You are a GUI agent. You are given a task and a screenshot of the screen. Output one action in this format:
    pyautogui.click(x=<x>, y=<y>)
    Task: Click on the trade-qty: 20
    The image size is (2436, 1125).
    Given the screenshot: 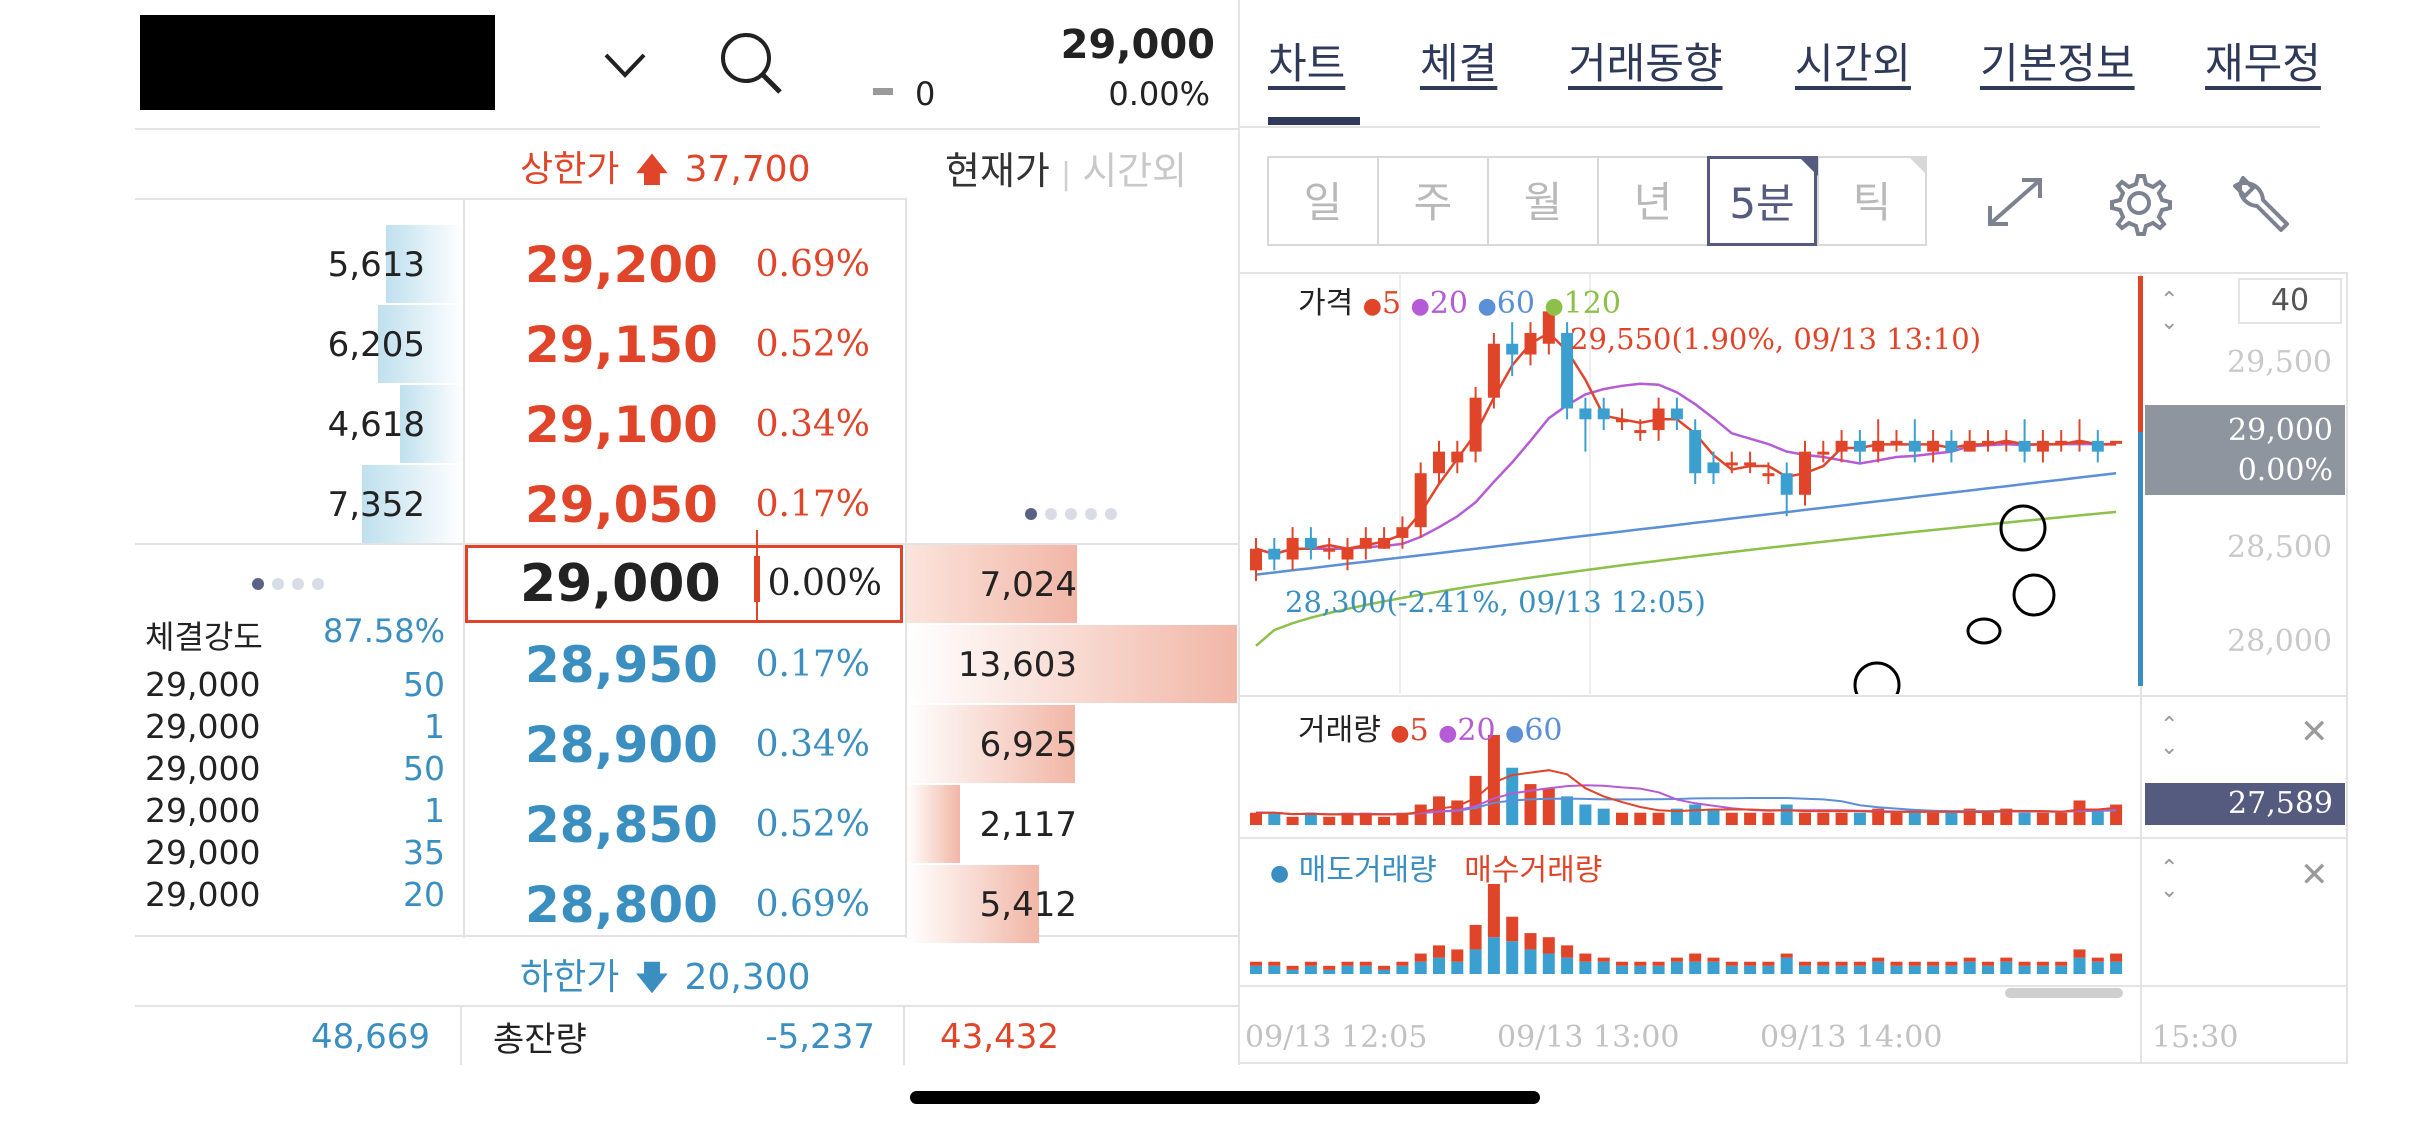 What is the action you would take?
    pyautogui.click(x=424, y=894)
    